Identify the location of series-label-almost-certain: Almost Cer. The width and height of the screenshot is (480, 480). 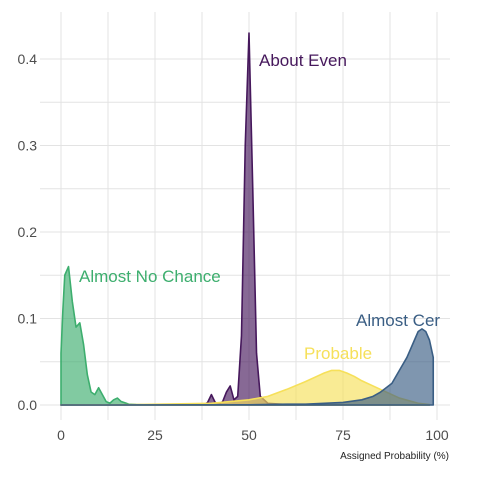
(398, 320).